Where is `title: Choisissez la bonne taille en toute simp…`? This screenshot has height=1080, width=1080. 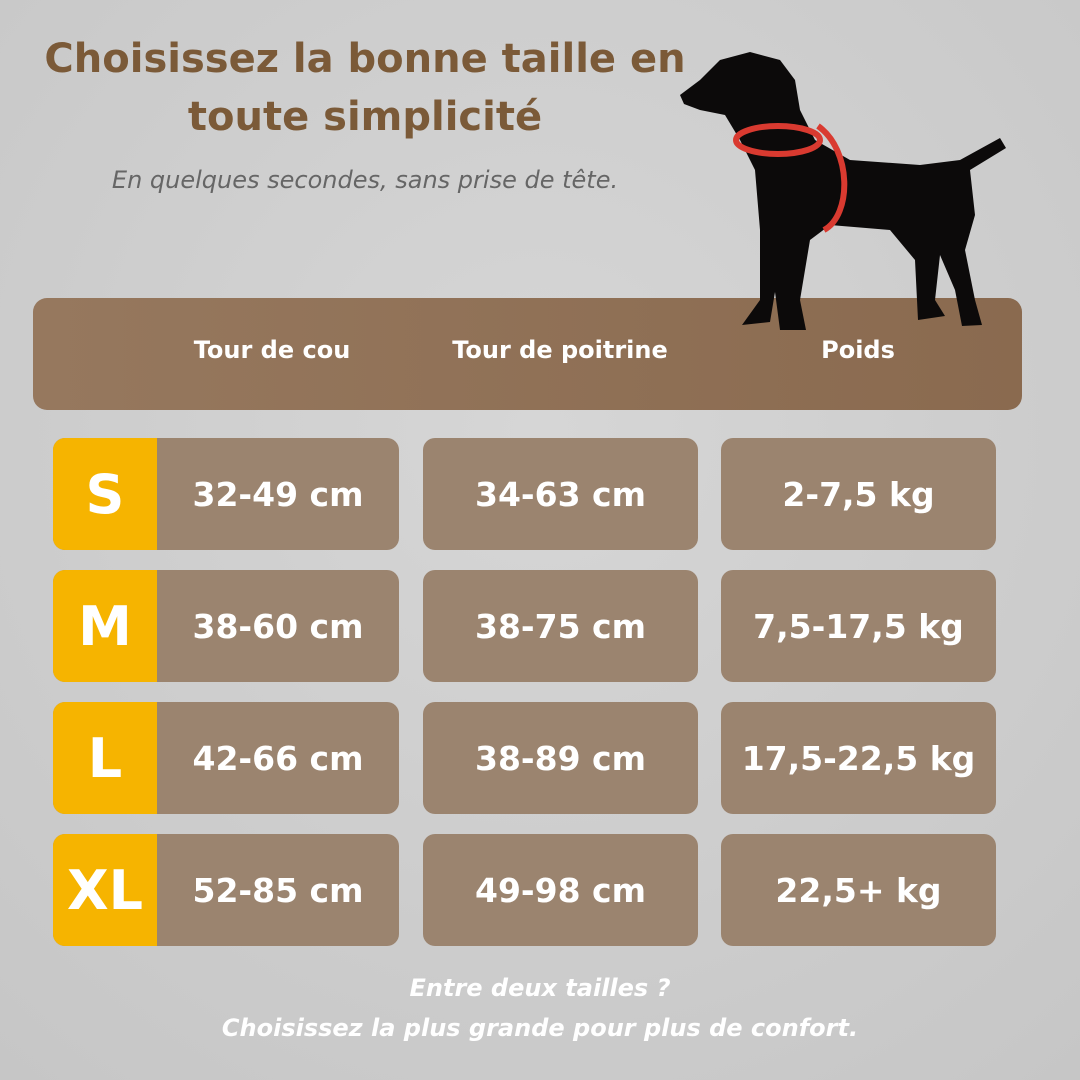
title: Choisissez la bonne taille en toute simp… is located at coordinates (365, 88).